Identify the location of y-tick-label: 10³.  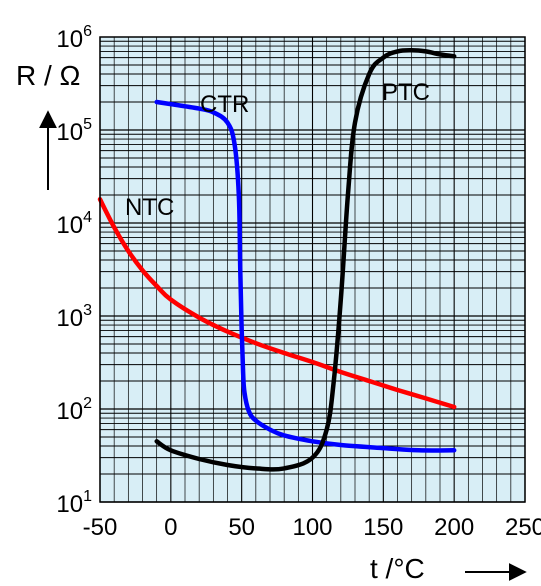
(74, 317).